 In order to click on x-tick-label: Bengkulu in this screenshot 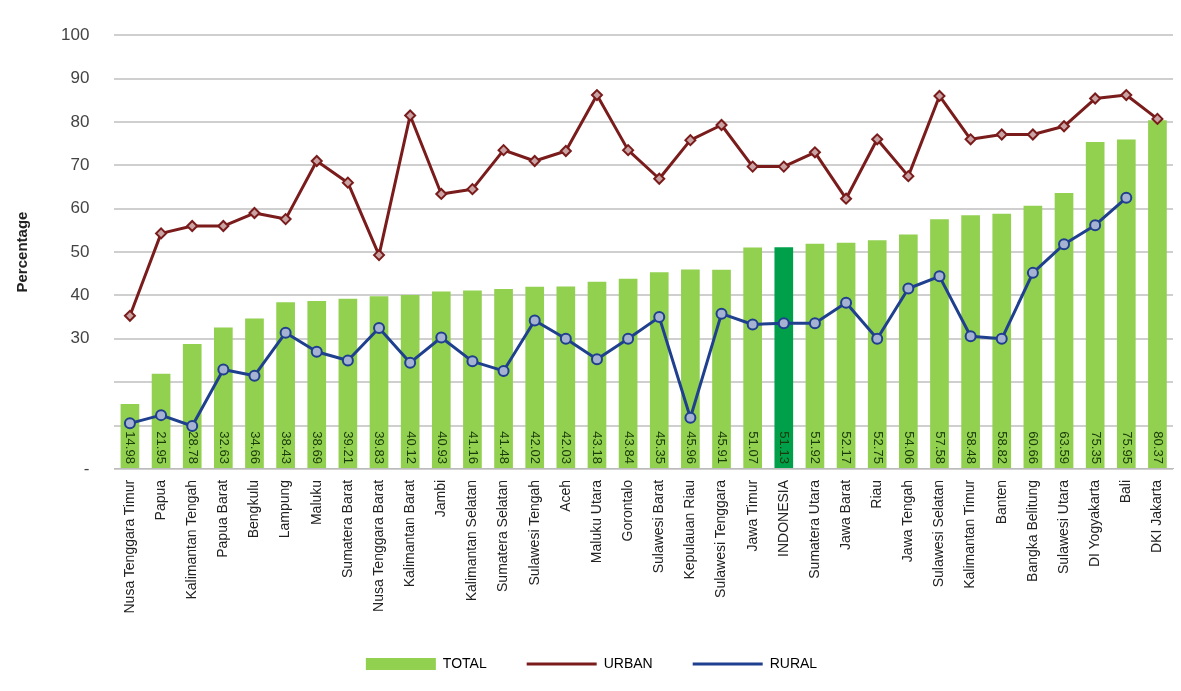, I will do `click(253, 509)`.